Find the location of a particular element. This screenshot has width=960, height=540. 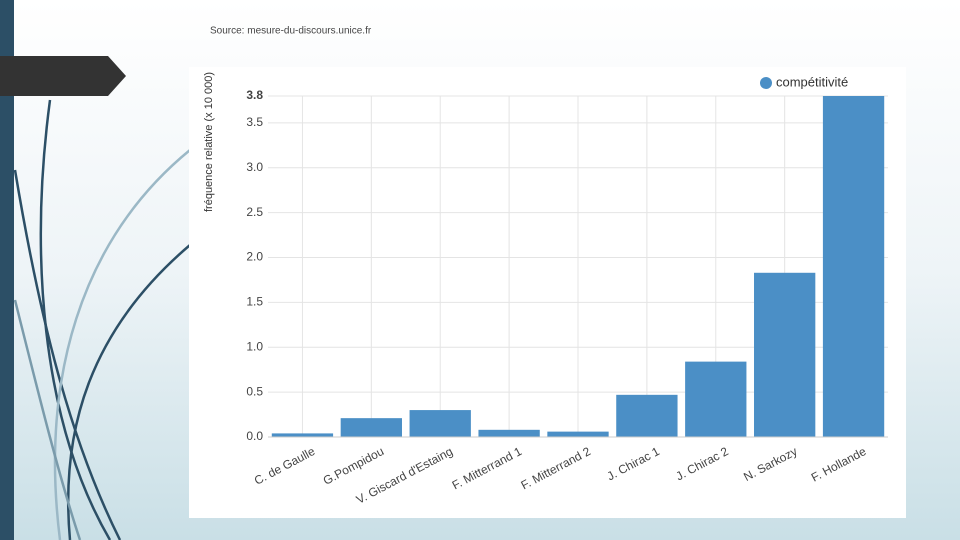

y-tick-label: 3.5 is located at coordinates (254, 122).